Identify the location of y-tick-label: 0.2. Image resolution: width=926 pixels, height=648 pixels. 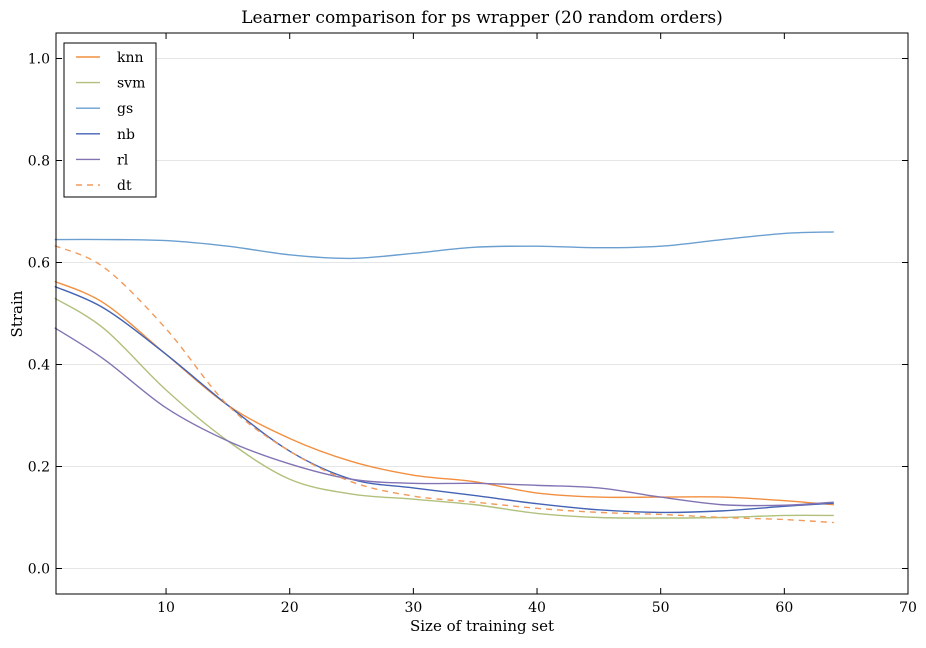
(39, 468).